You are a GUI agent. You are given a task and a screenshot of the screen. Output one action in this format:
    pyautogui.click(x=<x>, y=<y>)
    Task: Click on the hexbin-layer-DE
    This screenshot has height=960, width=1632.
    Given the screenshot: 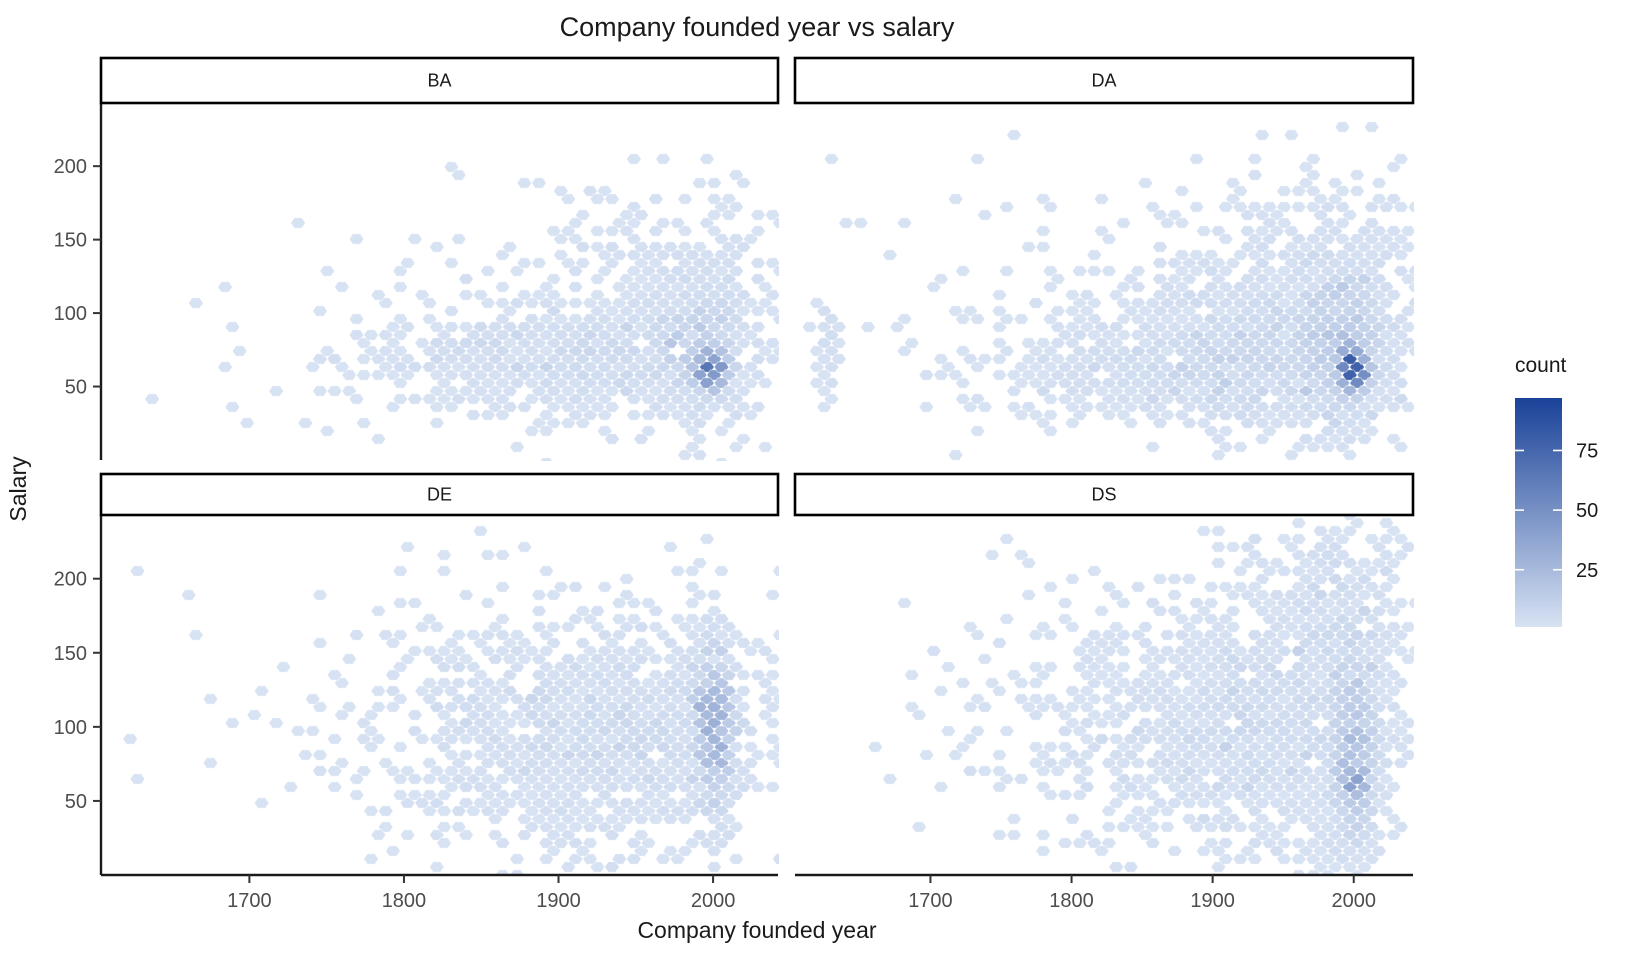 What is the action you would take?
    pyautogui.click(x=450, y=700)
    